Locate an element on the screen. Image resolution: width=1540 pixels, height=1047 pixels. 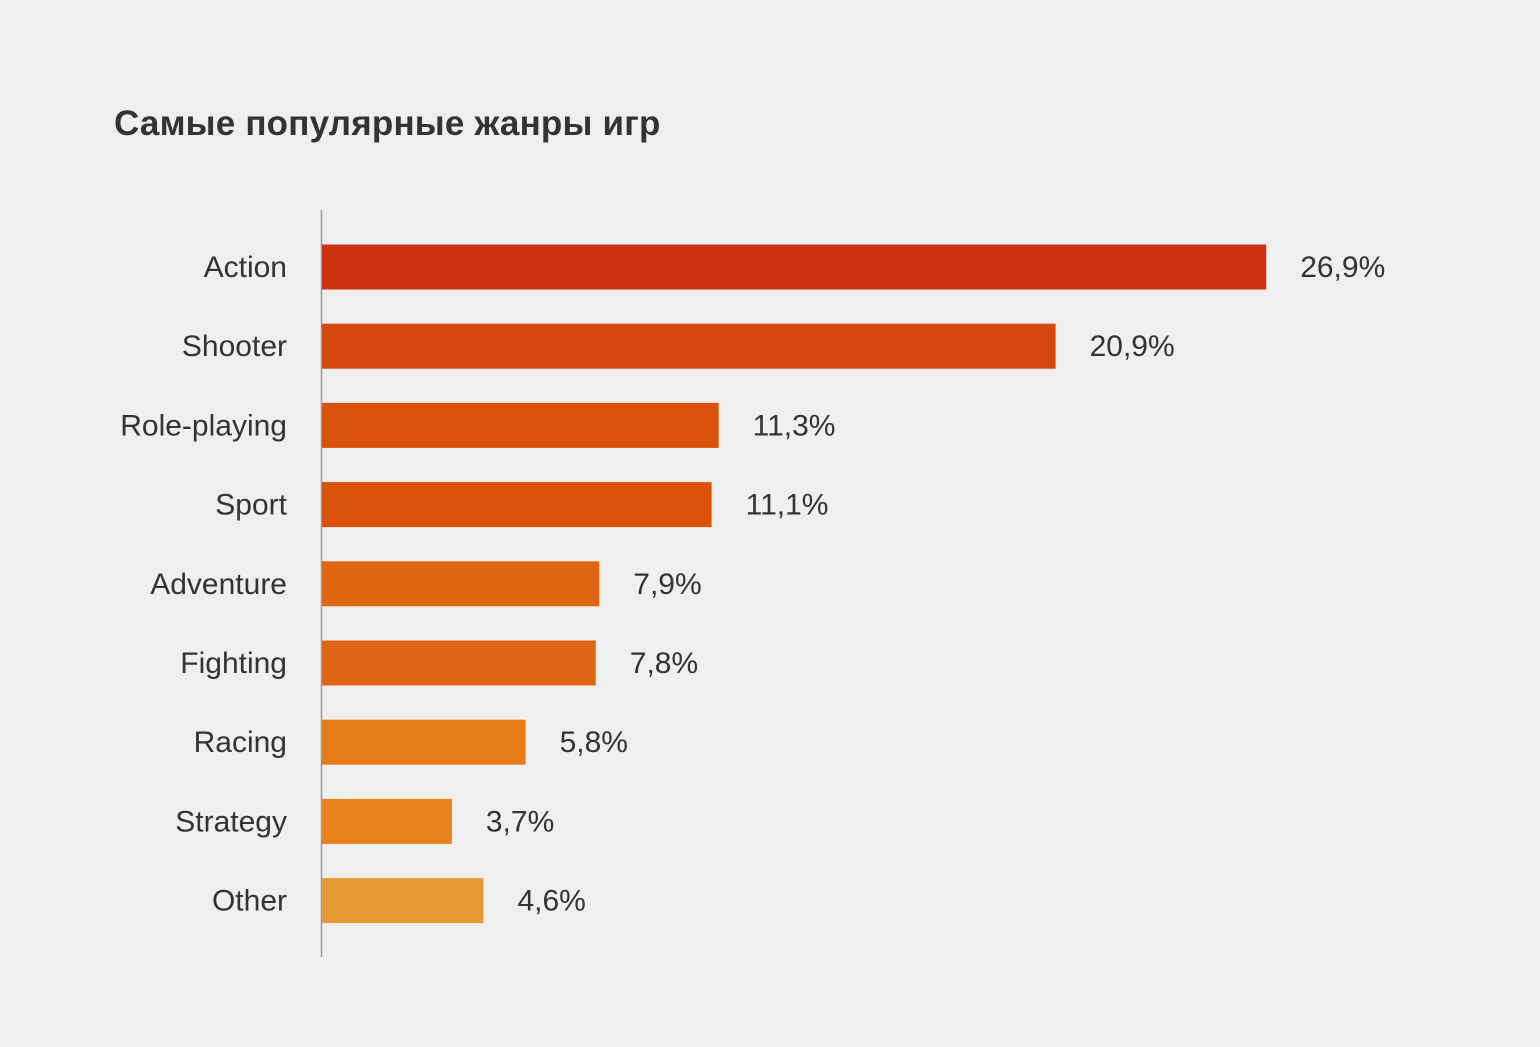
value-label: 3,7% is located at coordinates (520, 821).